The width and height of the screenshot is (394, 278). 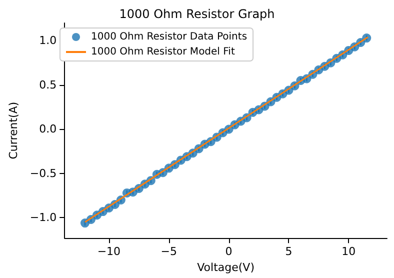 What do you see at coordinates (43, 217) in the screenshot?
I see `y-tick-label: −1.0` at bounding box center [43, 217].